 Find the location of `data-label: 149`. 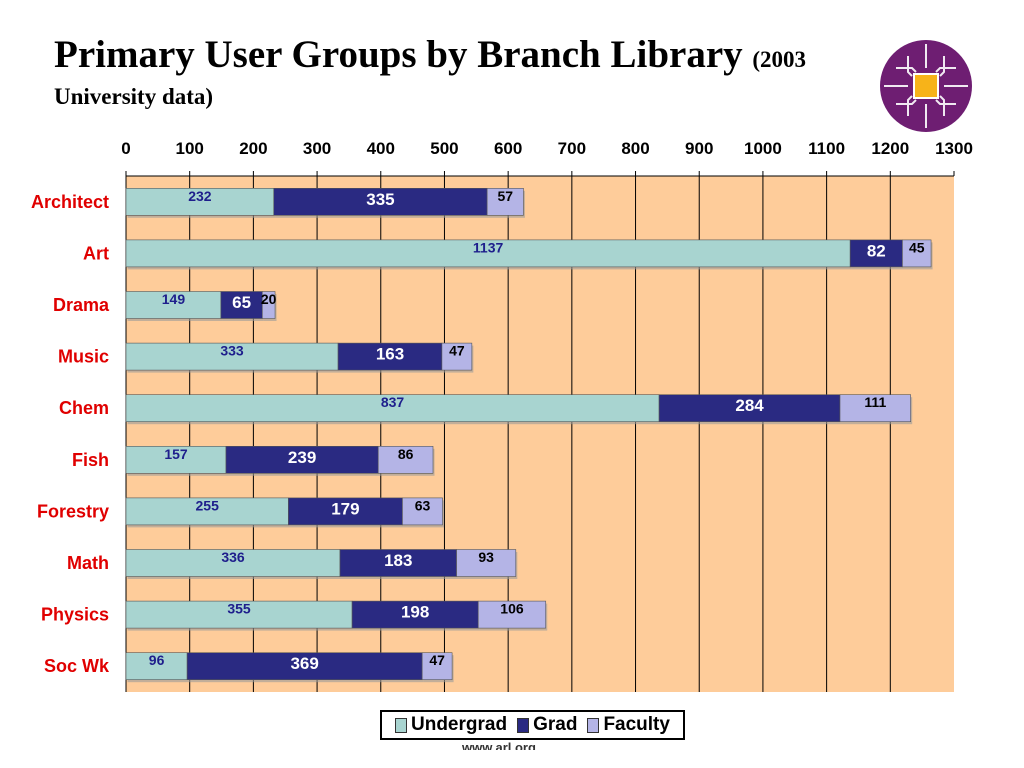

data-label: 149 is located at coordinates (174, 299).